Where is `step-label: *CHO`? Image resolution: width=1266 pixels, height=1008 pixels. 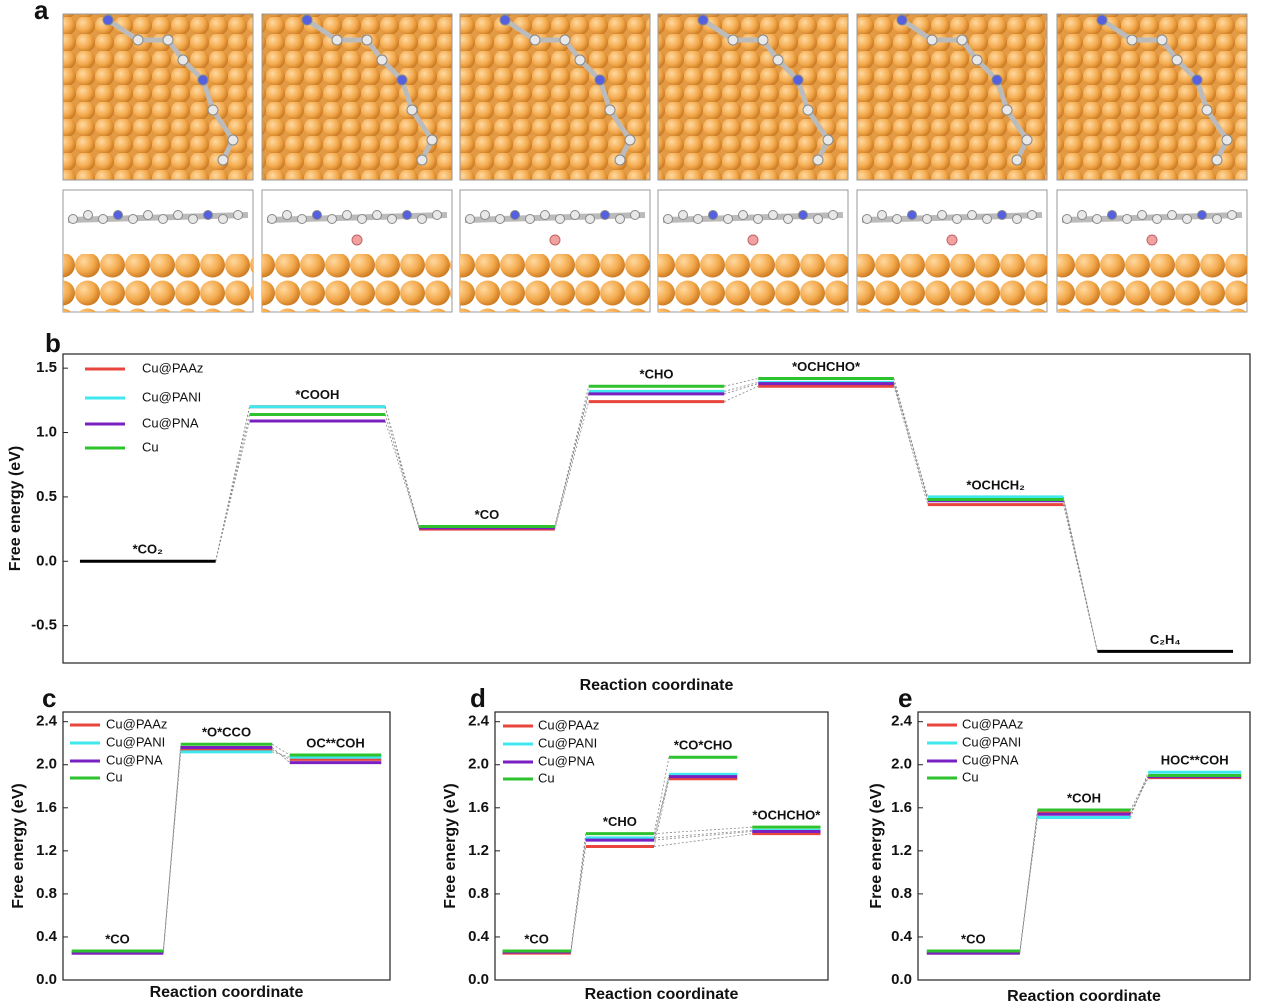 step-label: *CHO is located at coordinates (620, 821).